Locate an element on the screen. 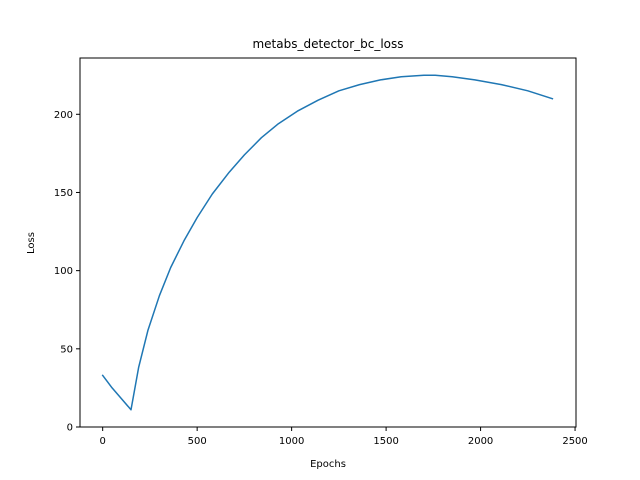  x-tick-label: 1500 is located at coordinates (385, 441).